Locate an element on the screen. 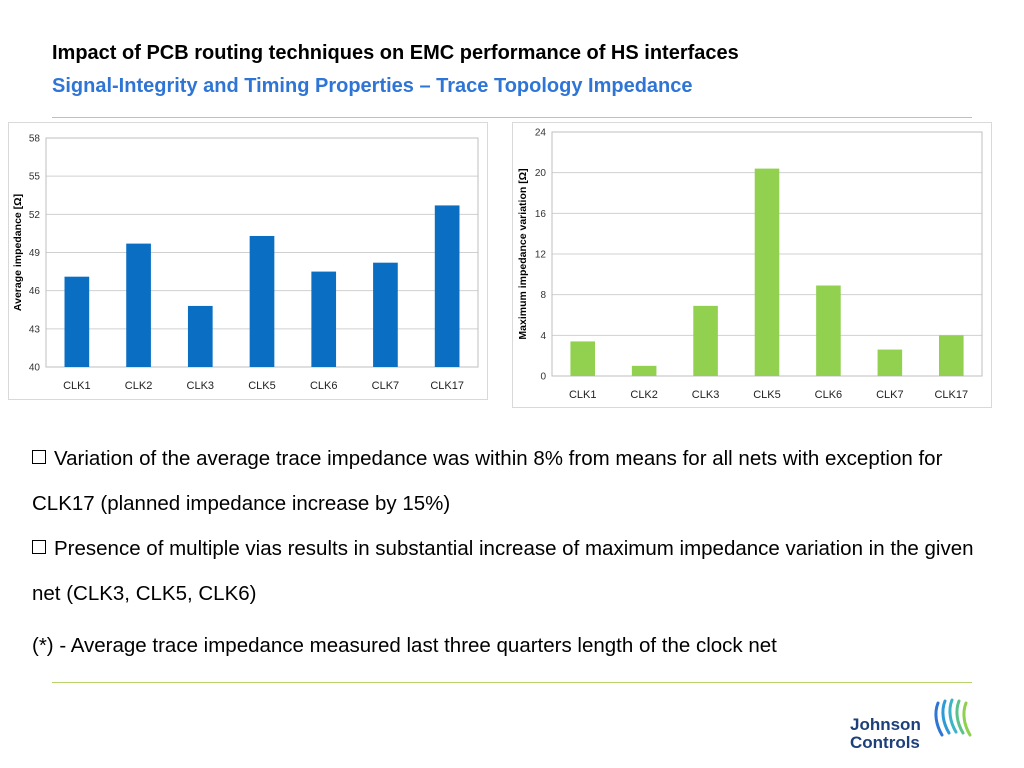 Image resolution: width=1024 pixels, height=768 pixels. max-y-tick-label: 20 is located at coordinates (541, 173).